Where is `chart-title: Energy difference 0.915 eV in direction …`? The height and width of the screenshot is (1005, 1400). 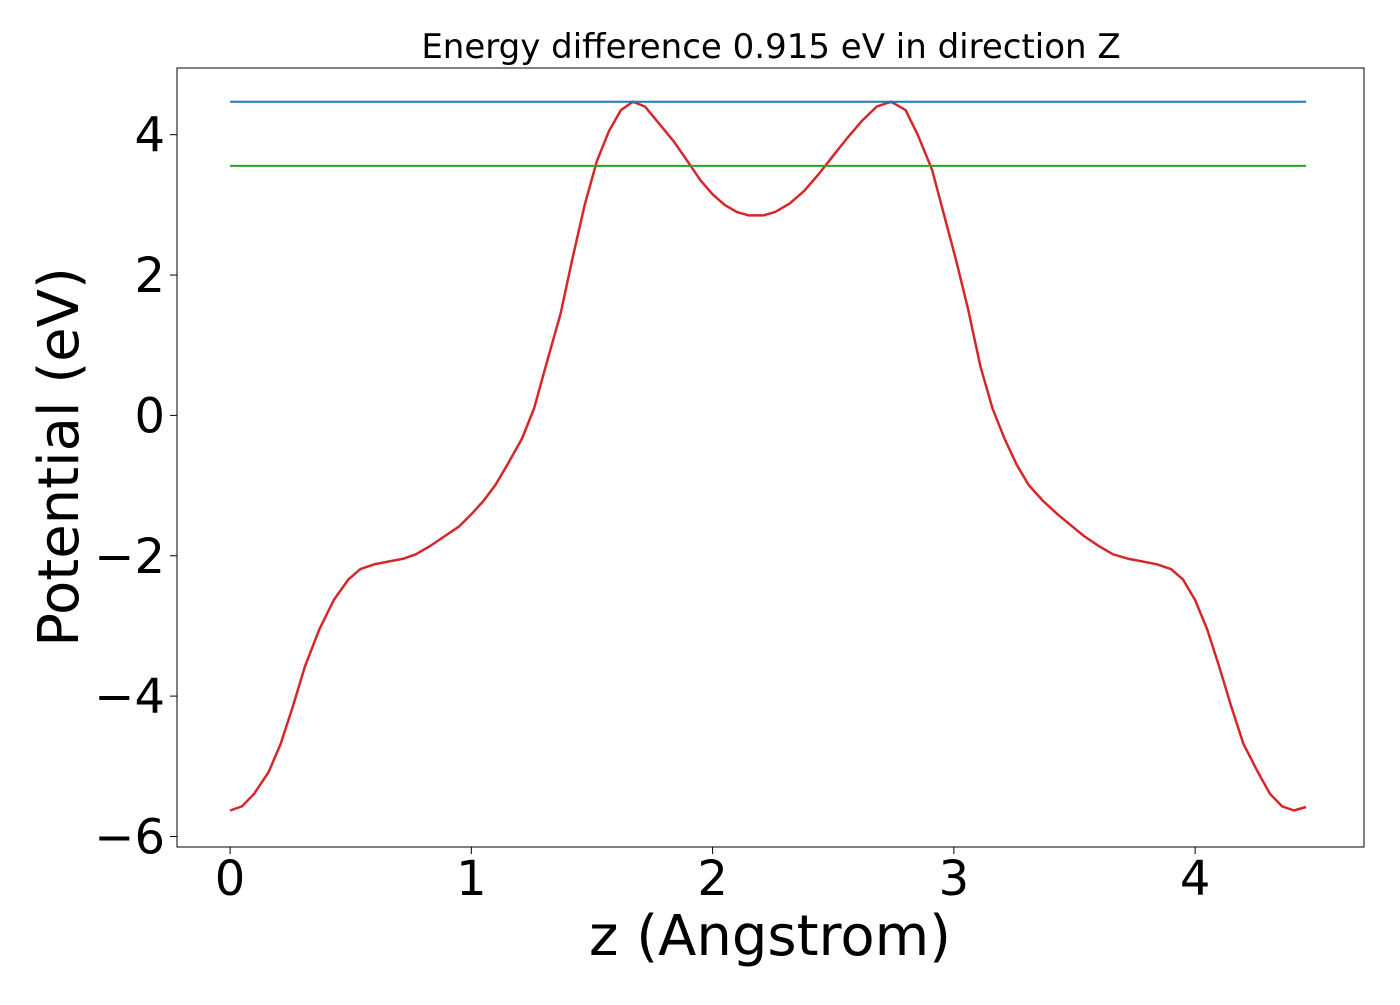
chart-title: Energy difference 0.915 eV in direction … is located at coordinates (770, 47).